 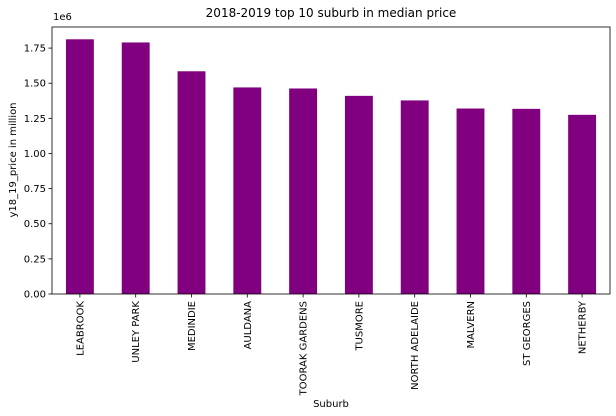 I want to click on y-tick-label: 0.75, so click(x=35, y=189).